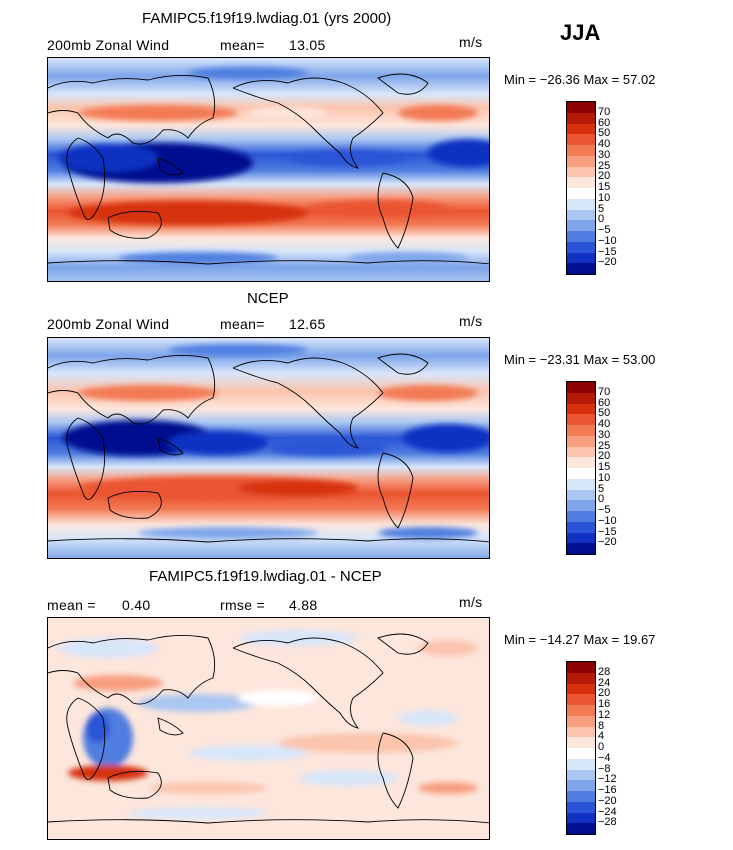  I want to click on colorbar-tick-label: 12, so click(604, 714).